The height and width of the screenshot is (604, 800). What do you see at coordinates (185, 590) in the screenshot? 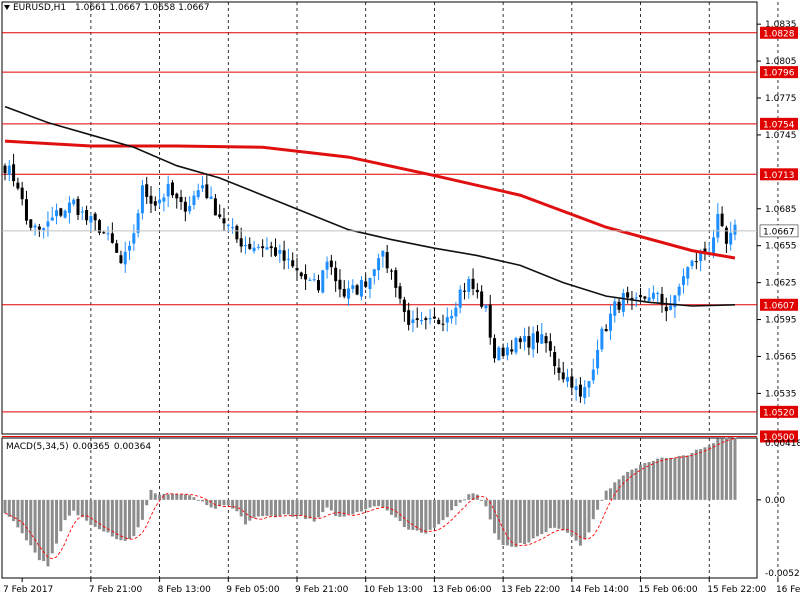
I see `x-tick-label: 8 Feb 13:00` at bounding box center [185, 590].